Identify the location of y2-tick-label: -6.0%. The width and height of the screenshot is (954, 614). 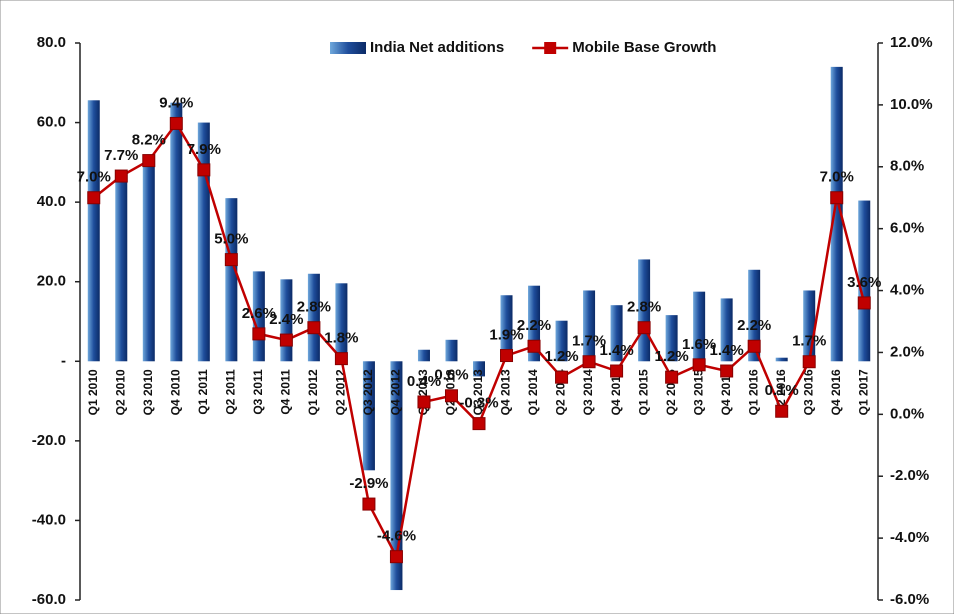
(909, 599).